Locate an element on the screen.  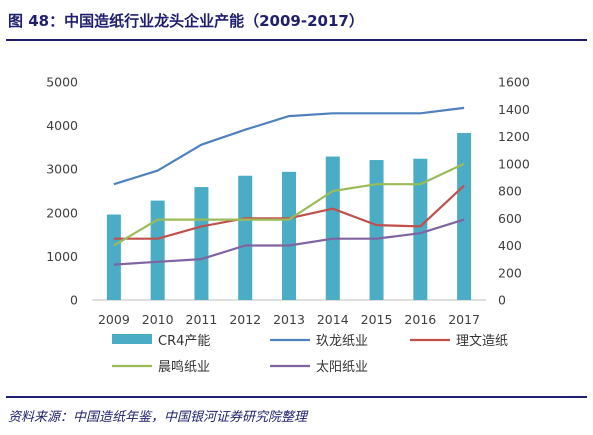
left-axis-tick-label: 5000 is located at coordinates (62, 82).